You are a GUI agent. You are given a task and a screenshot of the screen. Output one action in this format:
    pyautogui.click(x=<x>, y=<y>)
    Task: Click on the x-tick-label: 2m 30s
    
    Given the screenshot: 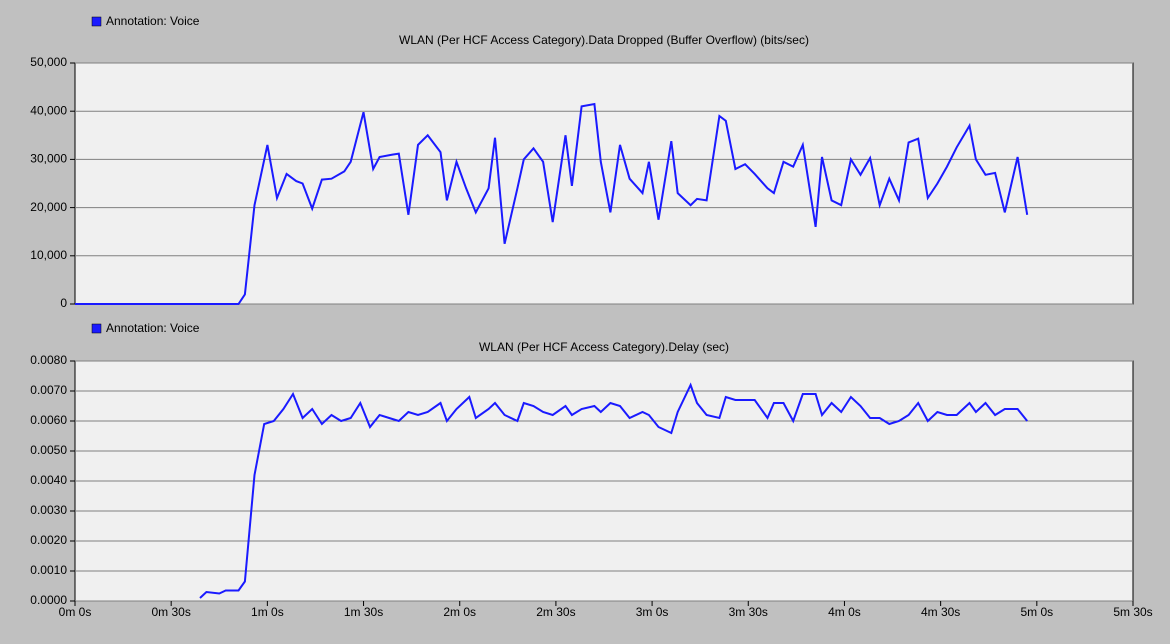 What is the action you would take?
    pyautogui.click(x=555, y=612)
    